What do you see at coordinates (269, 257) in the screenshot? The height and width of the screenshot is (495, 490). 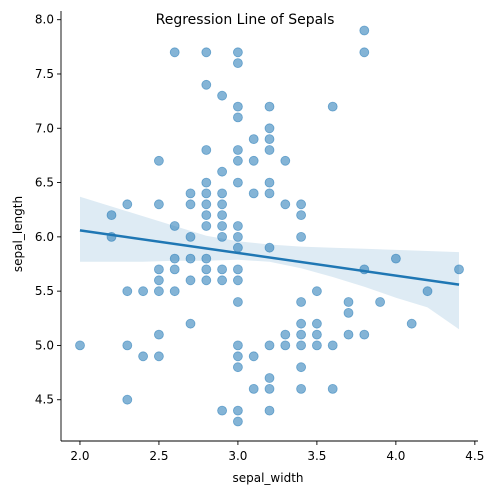 I see `regression-line` at bounding box center [269, 257].